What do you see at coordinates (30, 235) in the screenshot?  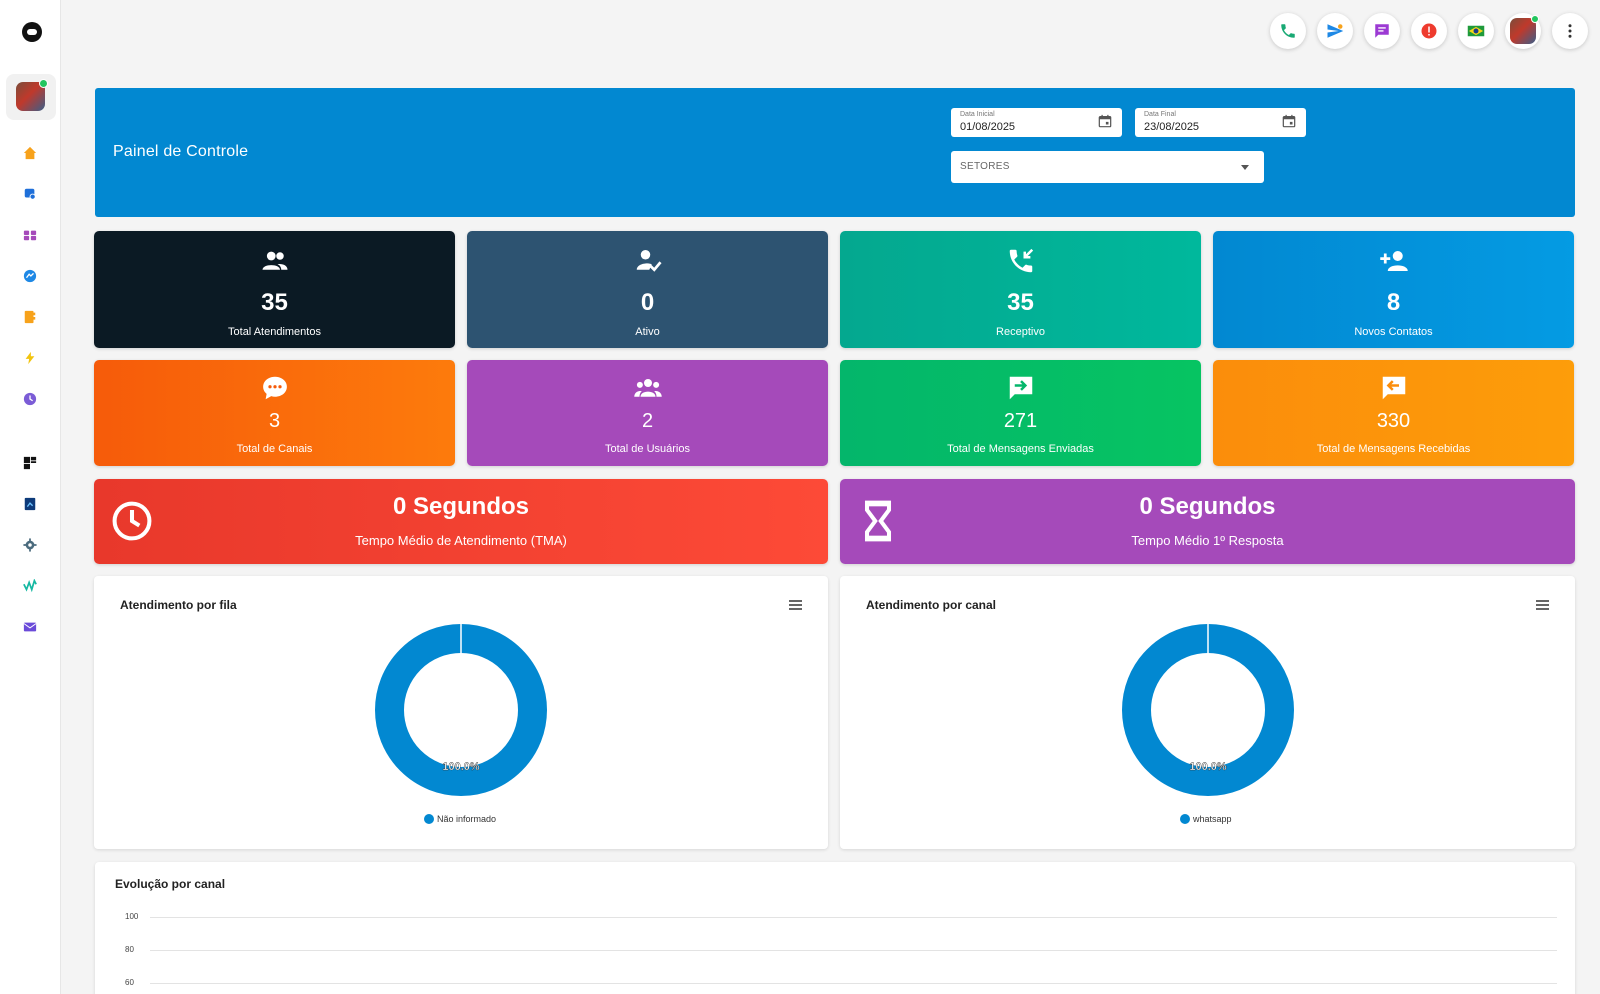 I see `kanban-icon` at bounding box center [30, 235].